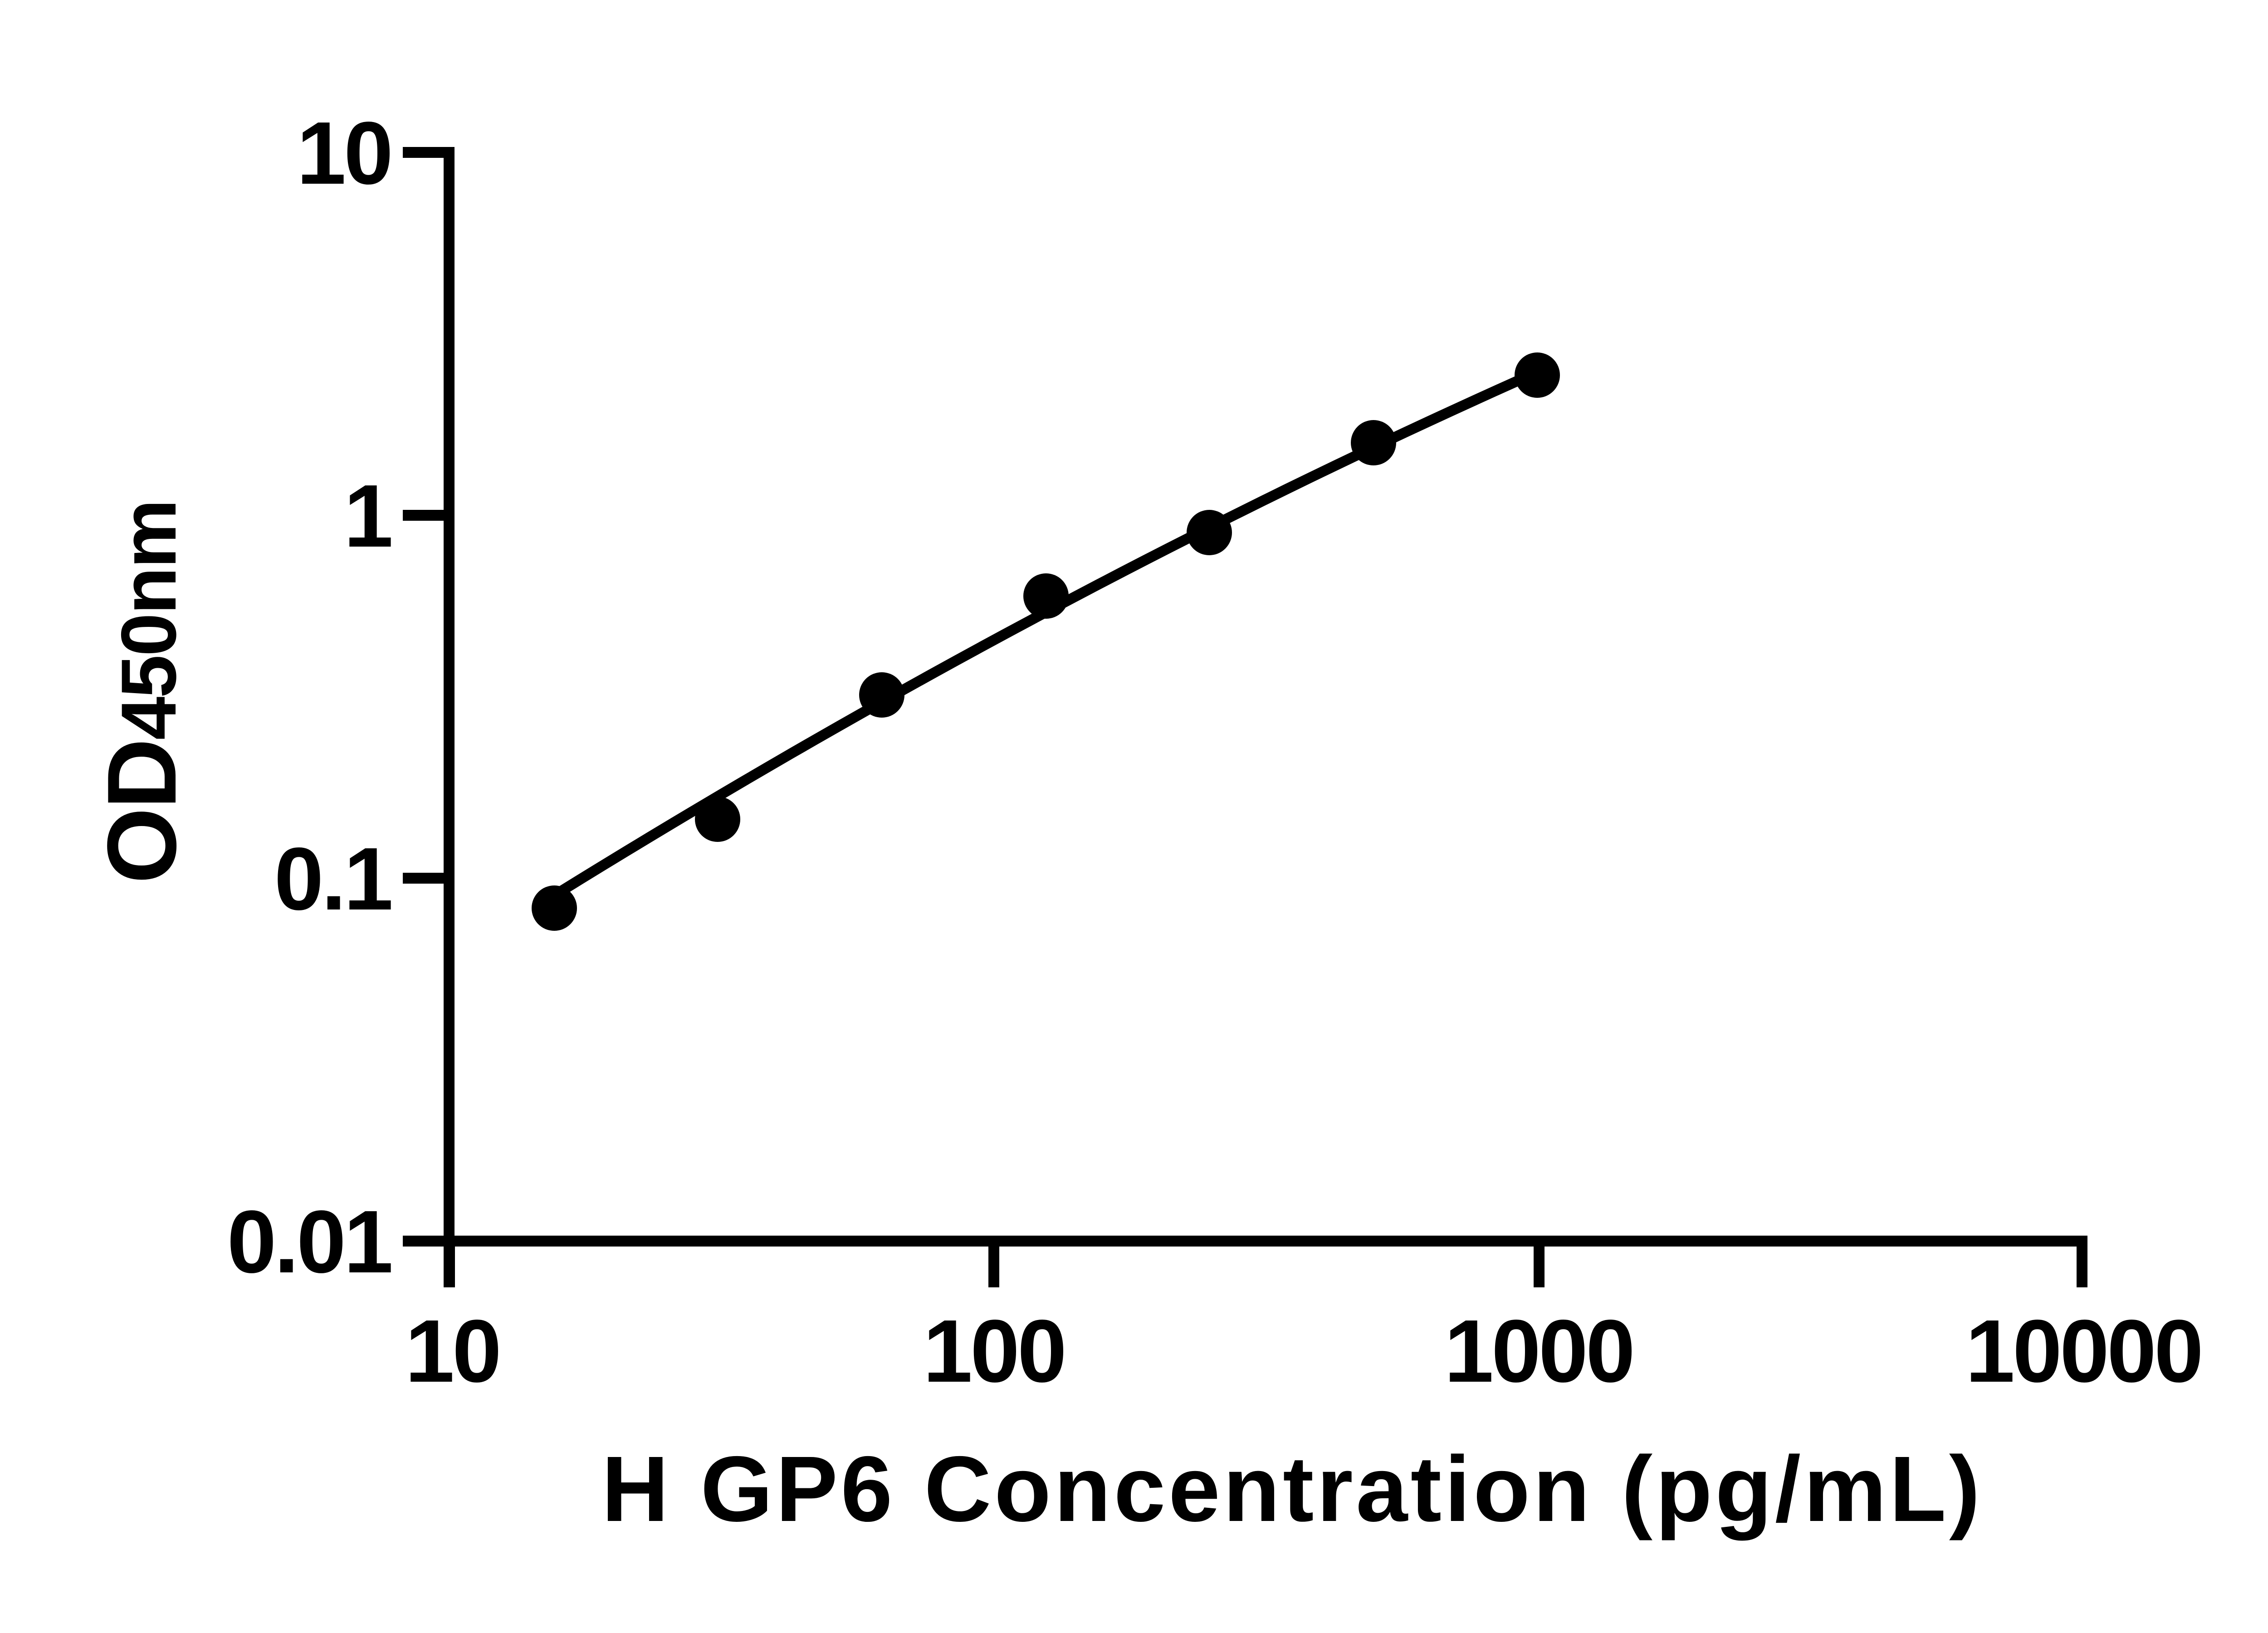  I want to click on svg-text: 100, so click(994, 1351).